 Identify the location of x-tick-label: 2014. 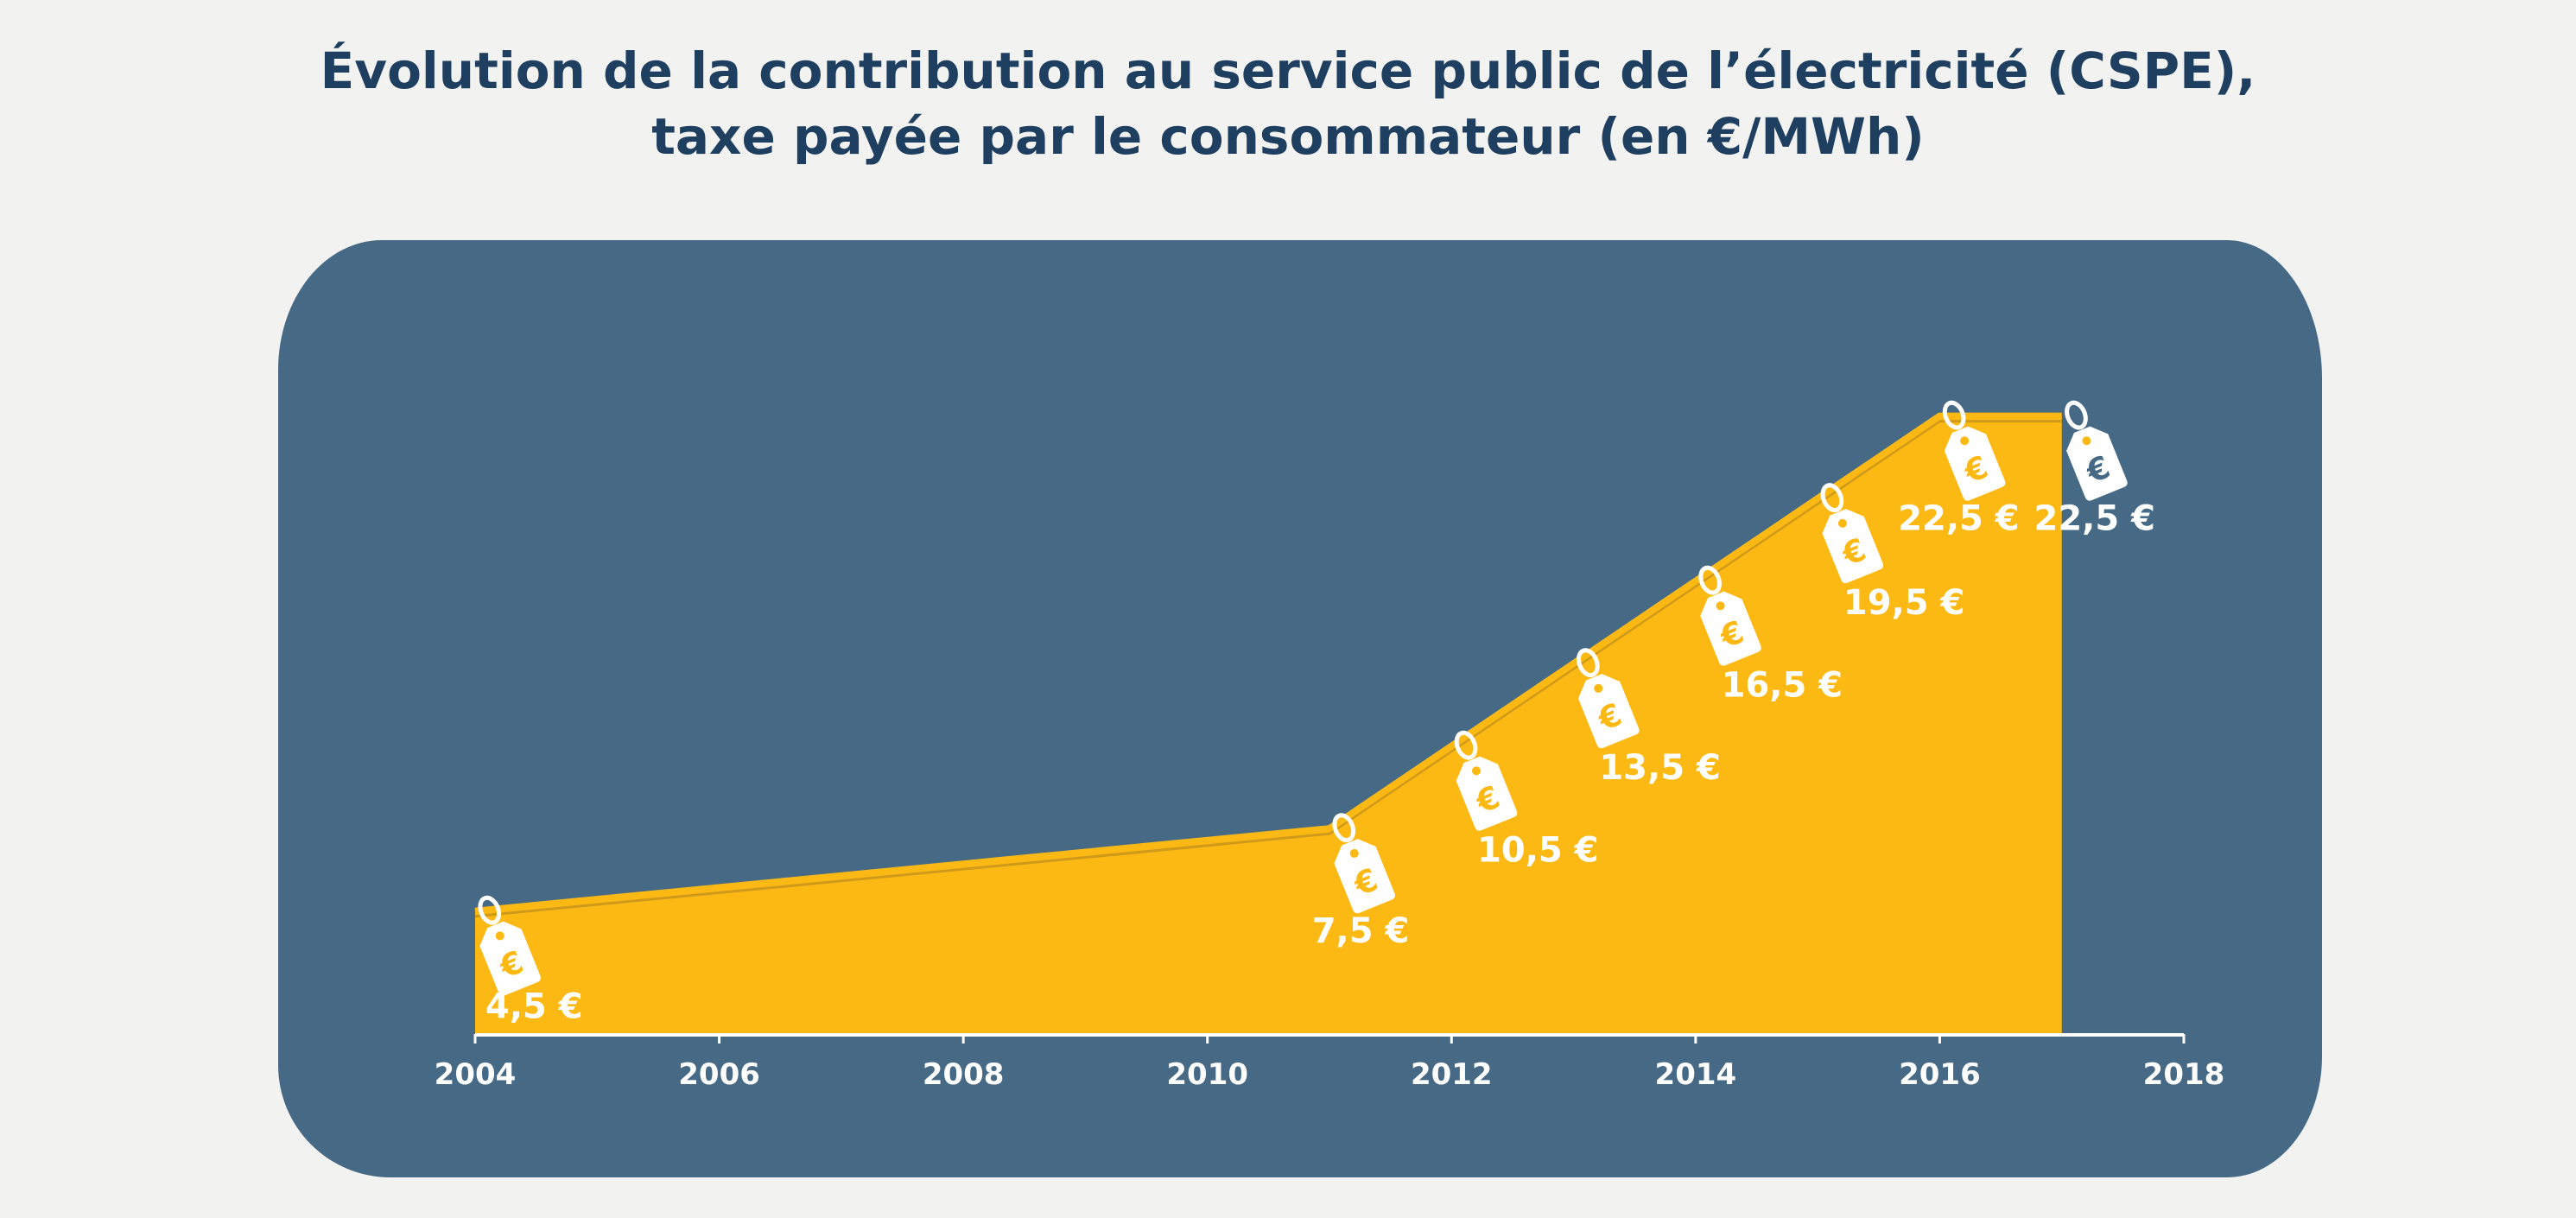
(1696, 1074).